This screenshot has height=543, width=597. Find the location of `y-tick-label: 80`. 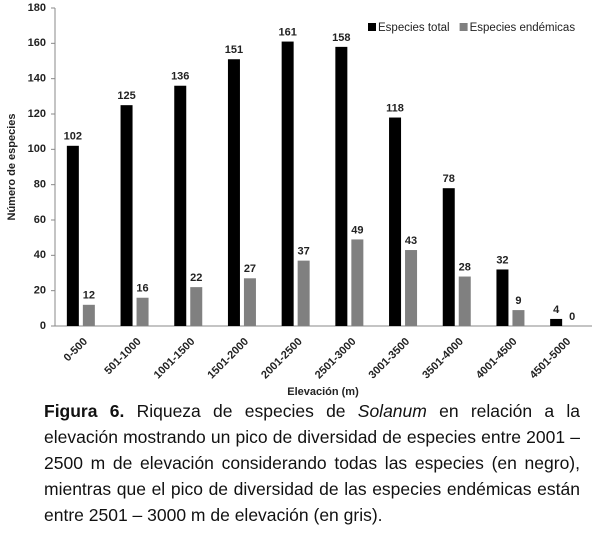

y-tick-label: 80 is located at coordinates (40, 185).